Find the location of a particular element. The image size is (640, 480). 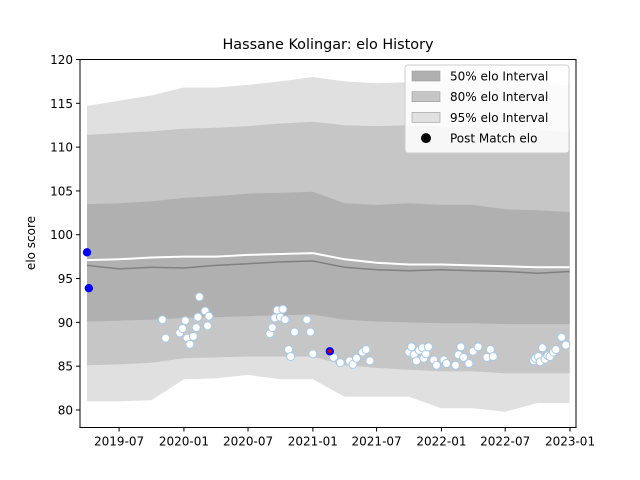

y-tick-label: 115 is located at coordinates (61, 104).